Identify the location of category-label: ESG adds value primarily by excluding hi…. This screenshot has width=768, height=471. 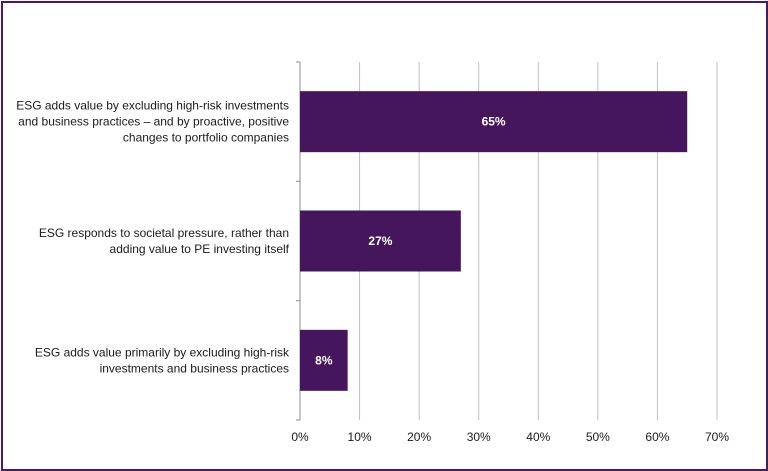
(162, 360).